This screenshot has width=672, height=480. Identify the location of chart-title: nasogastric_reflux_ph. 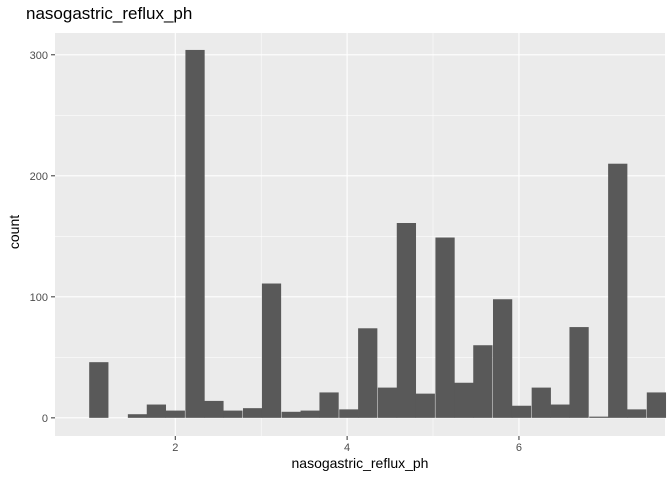
(109, 13).